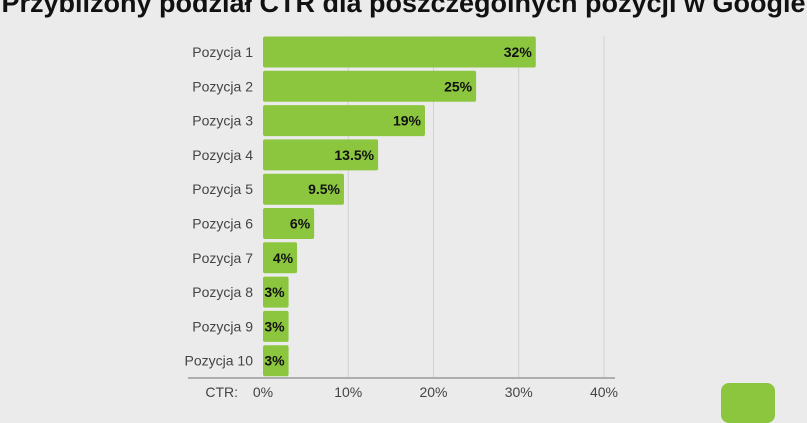 The image size is (807, 423). What do you see at coordinates (222, 292) in the screenshot?
I see `category-label: Pozycja 8` at bounding box center [222, 292].